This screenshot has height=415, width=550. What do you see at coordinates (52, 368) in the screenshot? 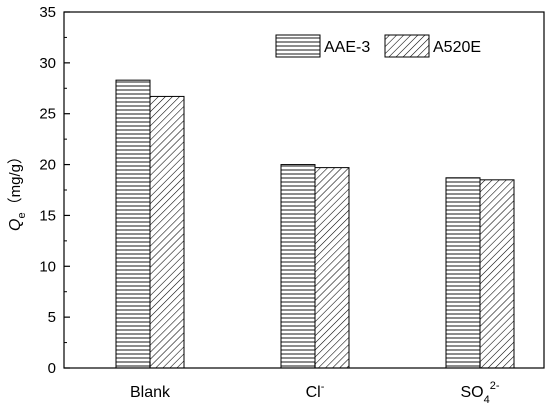
I see `y-tick-label: 0` at bounding box center [52, 368].